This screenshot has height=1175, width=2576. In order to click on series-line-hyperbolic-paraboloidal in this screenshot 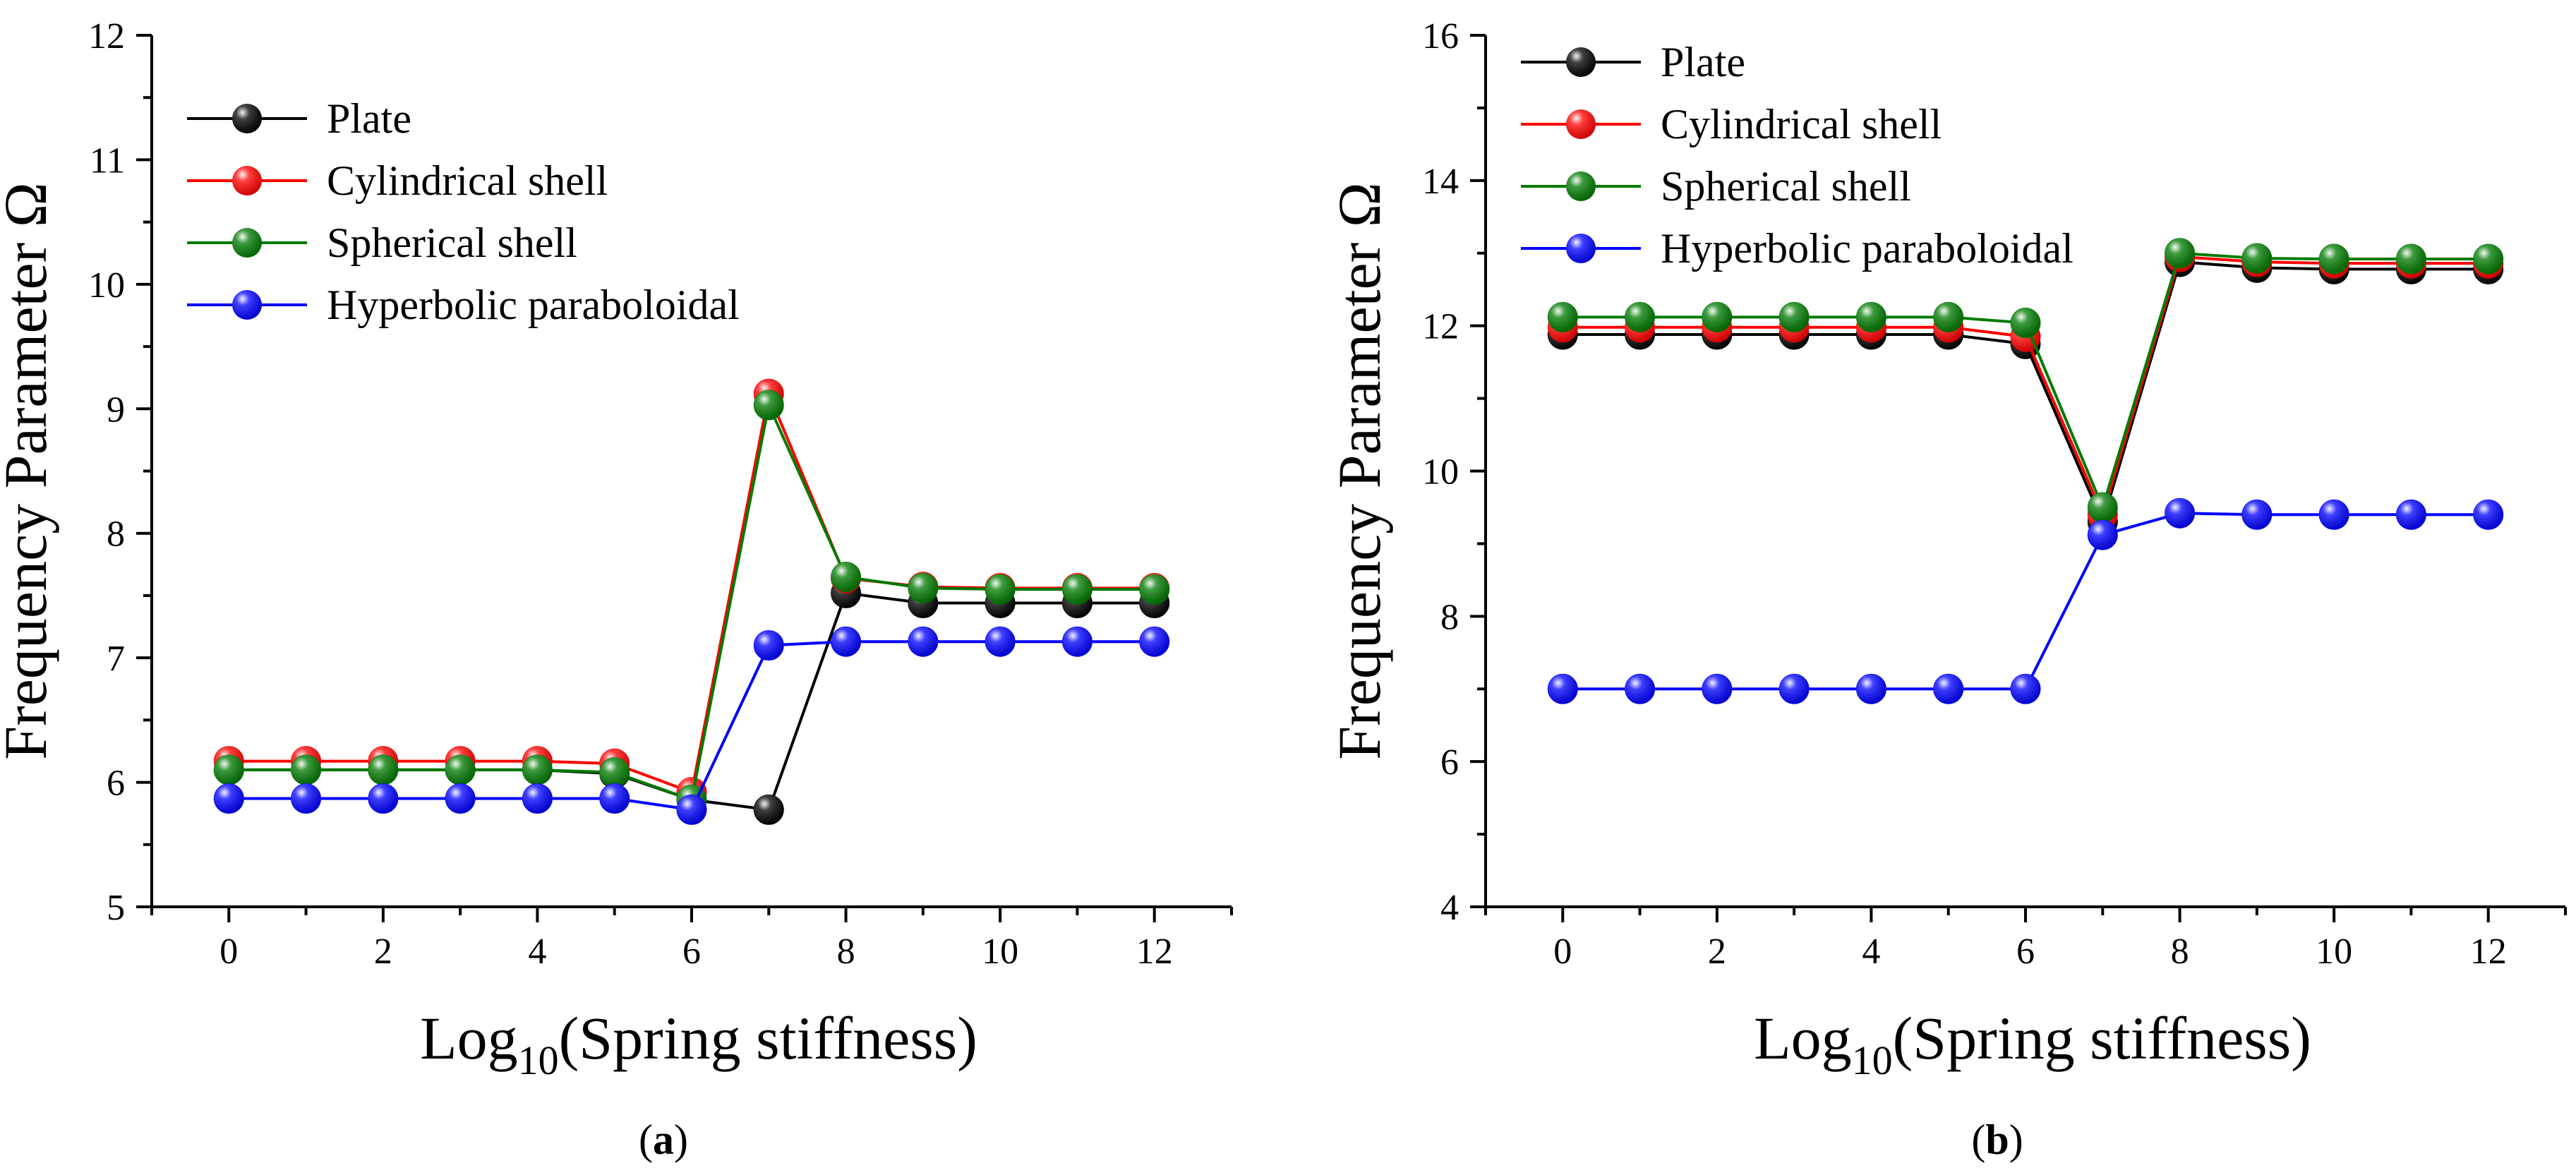, I will do `click(2025, 601)`.